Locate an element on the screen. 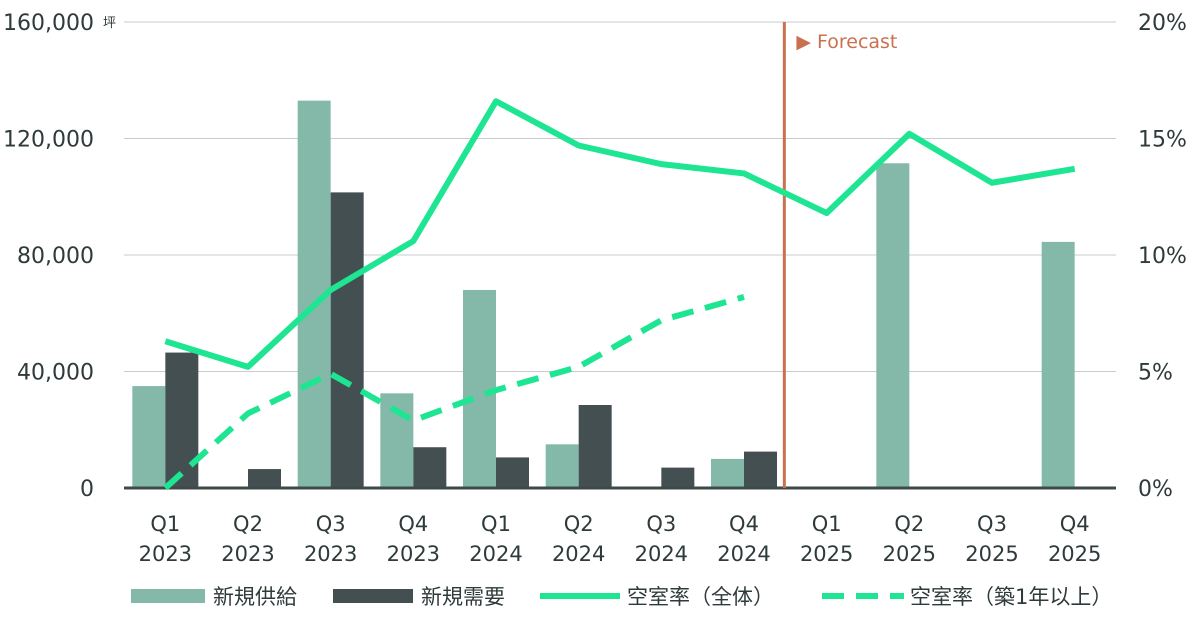 This screenshot has width=1200, height=621. right-tick-label: 15% is located at coordinates (1162, 140).